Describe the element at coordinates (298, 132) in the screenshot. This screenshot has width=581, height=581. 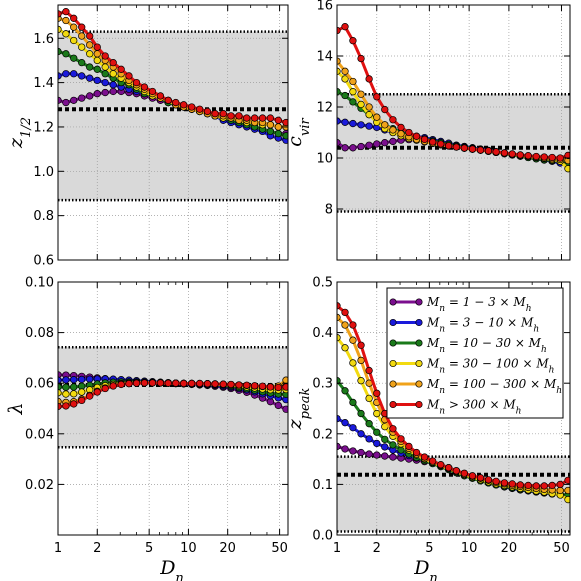
I see `y-axis-label: cvir` at that location.